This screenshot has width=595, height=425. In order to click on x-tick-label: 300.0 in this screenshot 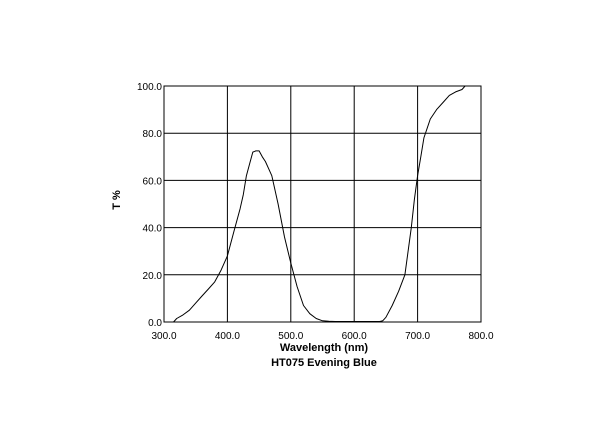, I will do `click(163, 336)`.